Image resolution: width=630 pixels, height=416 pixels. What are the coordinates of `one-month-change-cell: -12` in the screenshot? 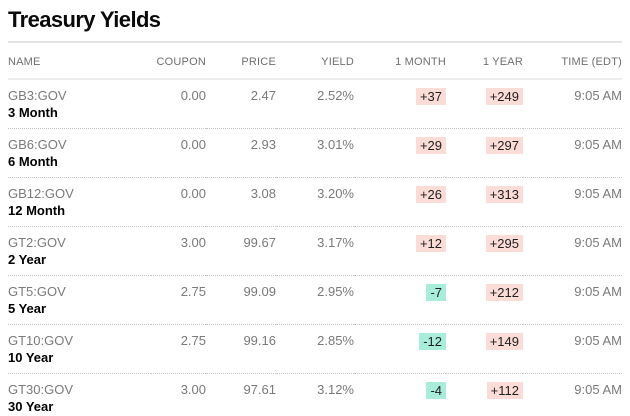 It's located at (400, 349).